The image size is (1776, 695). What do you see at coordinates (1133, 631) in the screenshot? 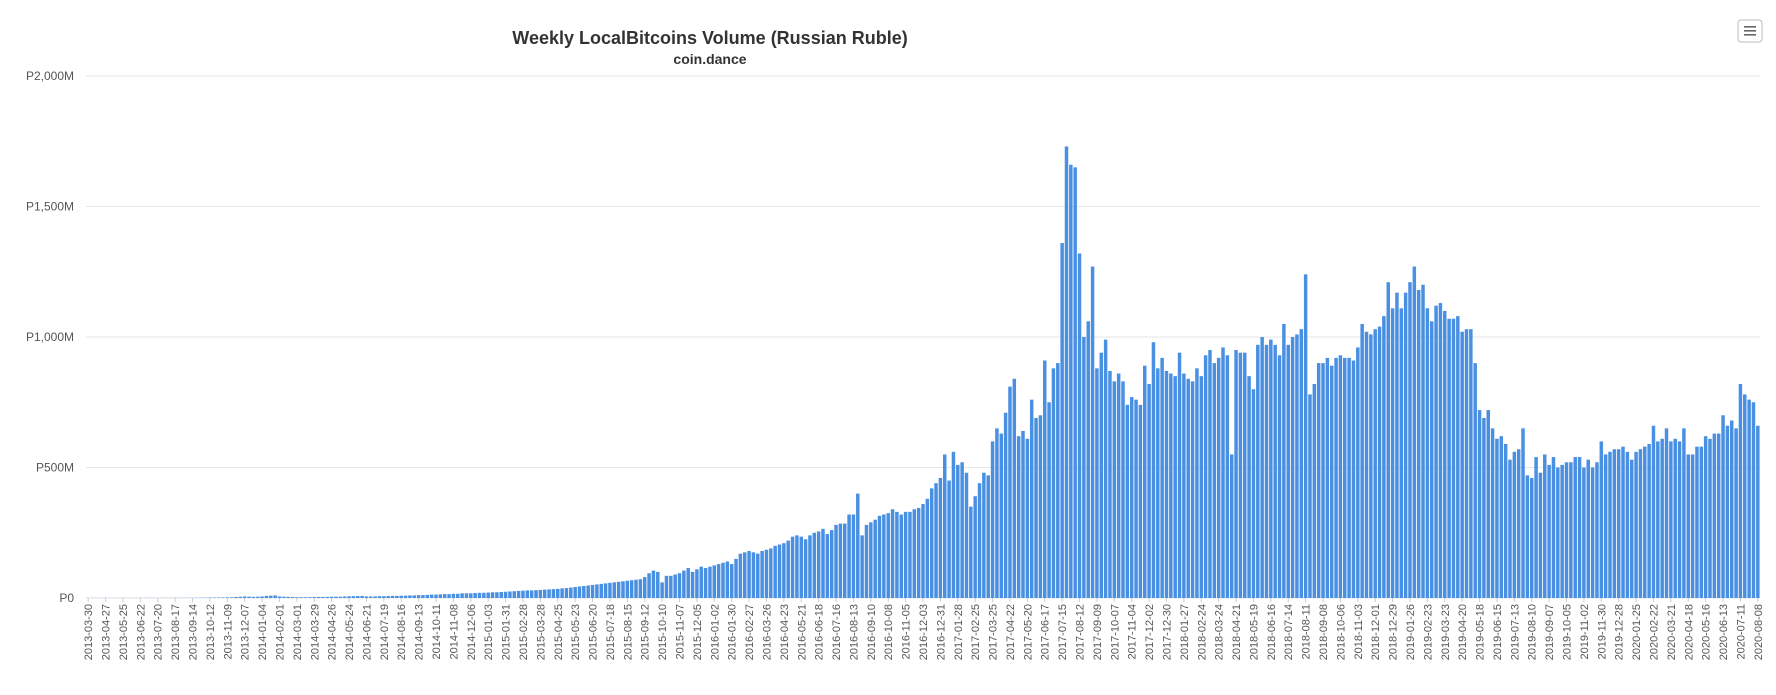
I see `x-tick-label: 2017-11-04` at bounding box center [1133, 631].